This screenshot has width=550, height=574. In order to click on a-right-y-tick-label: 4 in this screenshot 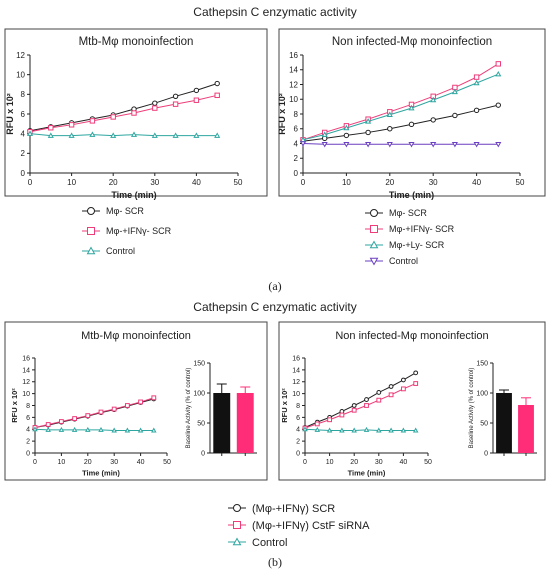, I will do `click(296, 143)`.